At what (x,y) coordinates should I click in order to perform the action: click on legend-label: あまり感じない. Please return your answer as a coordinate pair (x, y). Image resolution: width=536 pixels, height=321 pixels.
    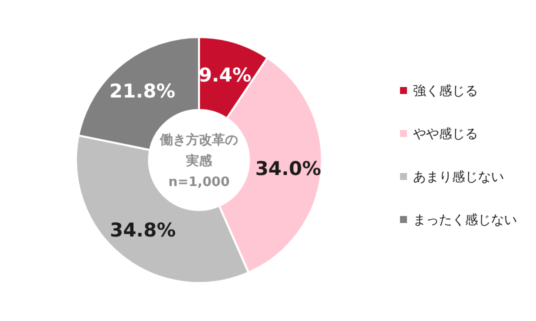
    Looking at the image, I should click on (458, 177).